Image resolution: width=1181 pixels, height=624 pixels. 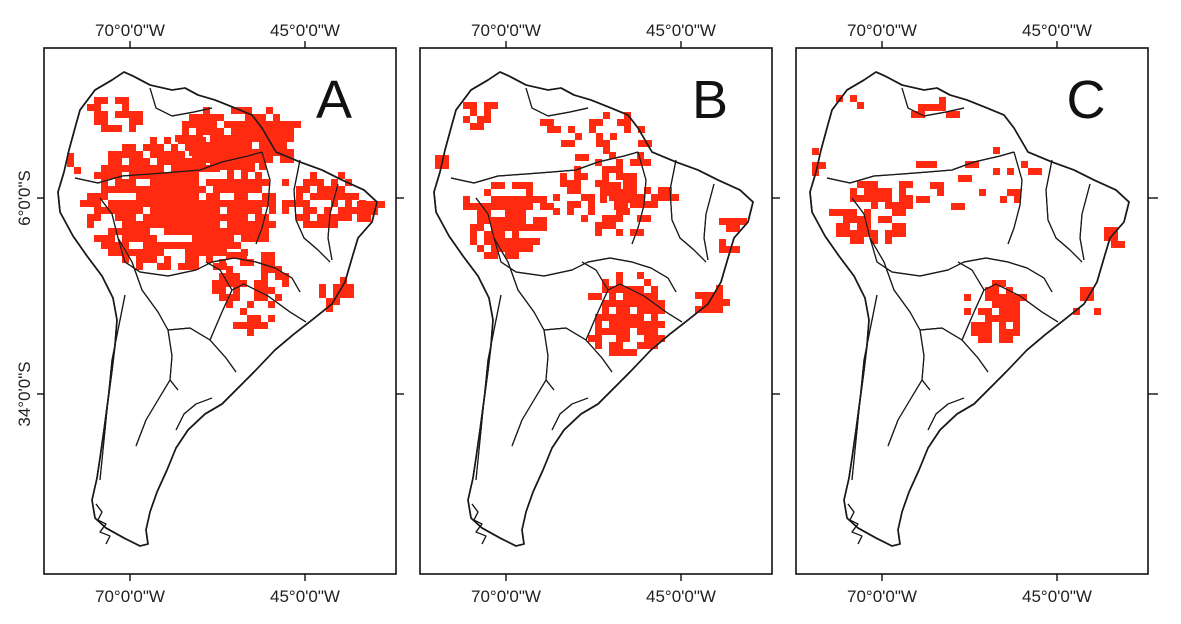 I want to click on left-tick-label: 6°0'0"S, so click(x=24, y=198).